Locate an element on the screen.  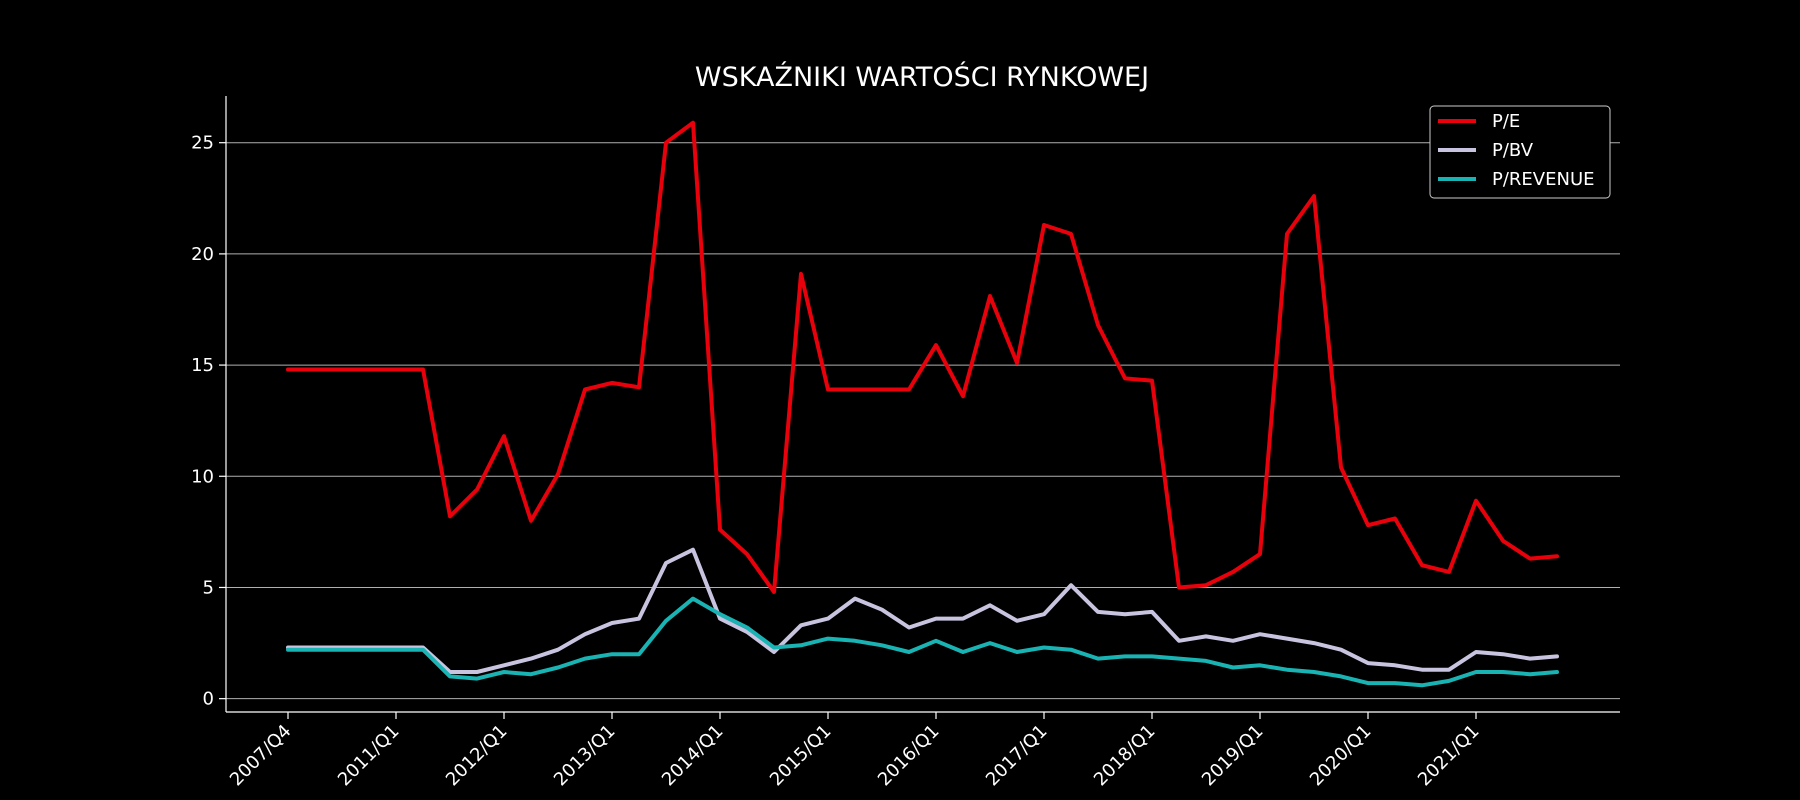
series-line-p-bv is located at coordinates (922, 610).